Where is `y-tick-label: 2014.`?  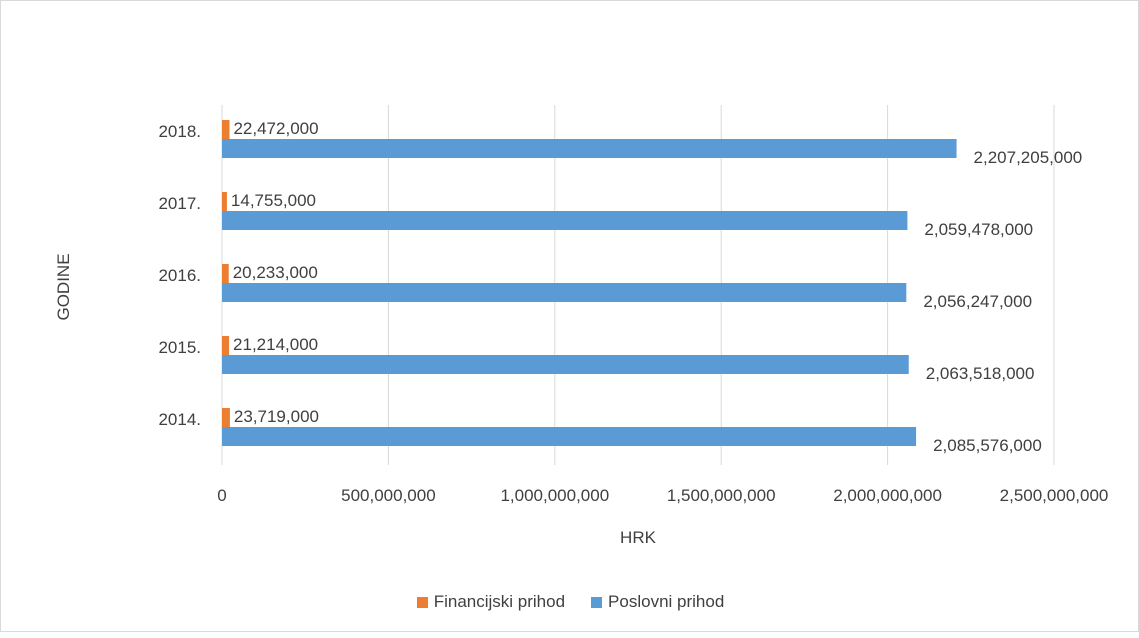 y-tick-label: 2014. is located at coordinates (179, 419).